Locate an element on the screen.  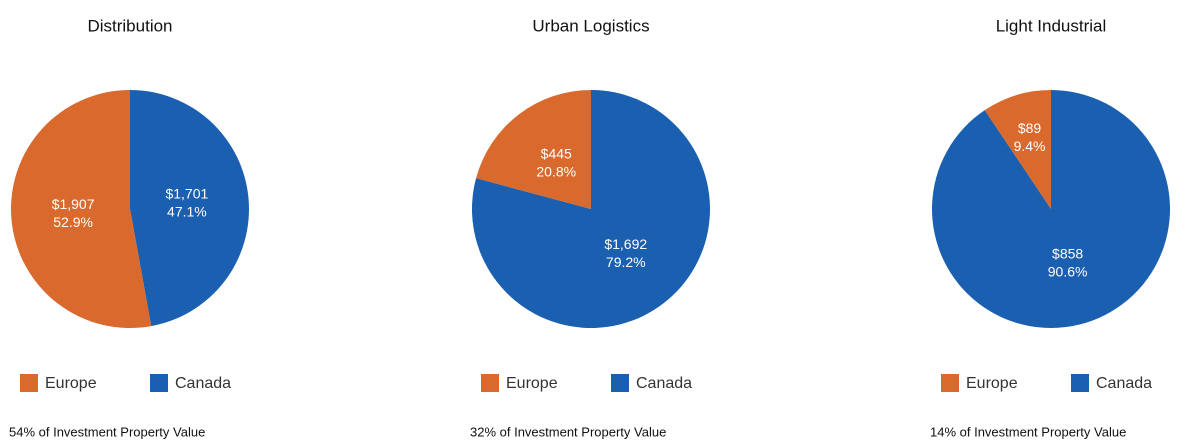
value-label: $1,692 is located at coordinates (625, 244).